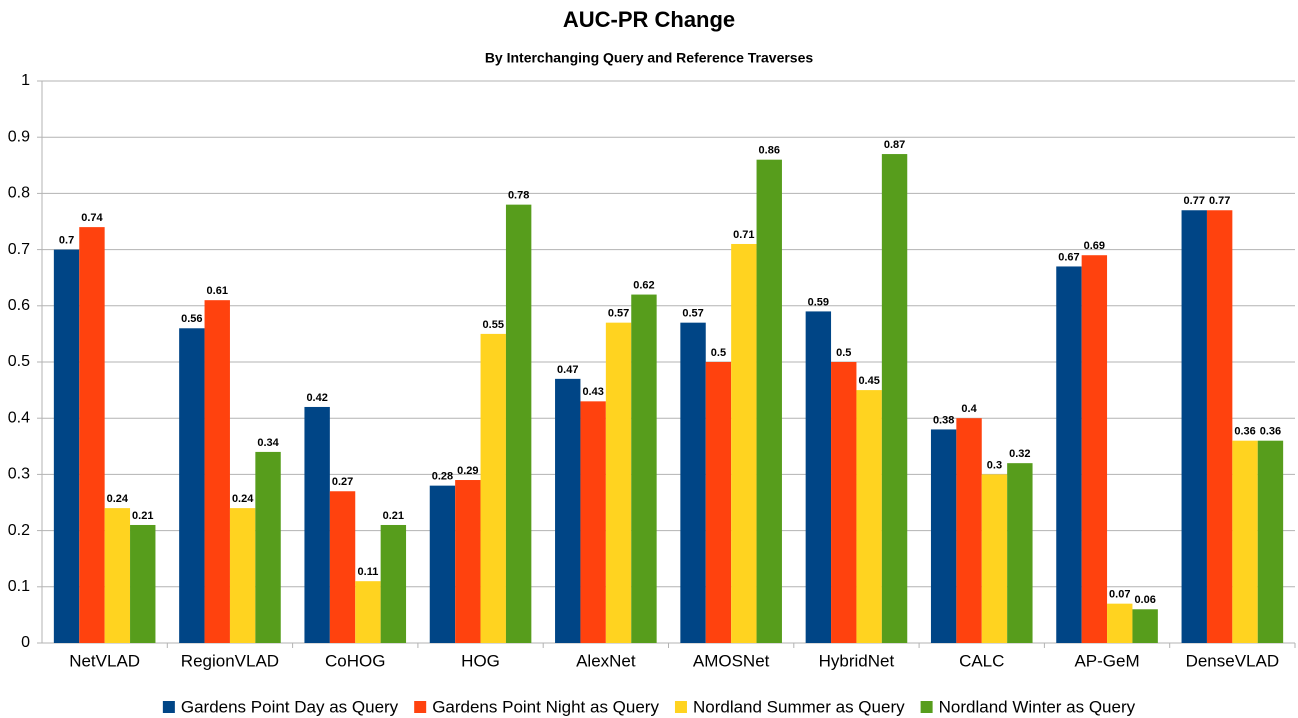  Describe the element at coordinates (368, 572) in the screenshot. I see `value-label: 0.11` at that location.